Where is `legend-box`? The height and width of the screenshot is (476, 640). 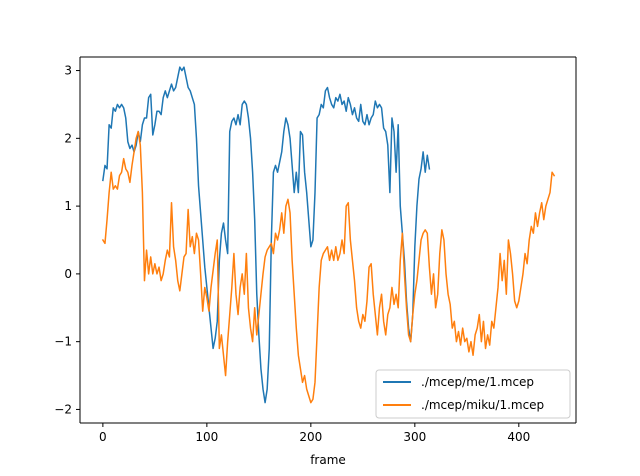
legend-box is located at coordinates (473, 394).